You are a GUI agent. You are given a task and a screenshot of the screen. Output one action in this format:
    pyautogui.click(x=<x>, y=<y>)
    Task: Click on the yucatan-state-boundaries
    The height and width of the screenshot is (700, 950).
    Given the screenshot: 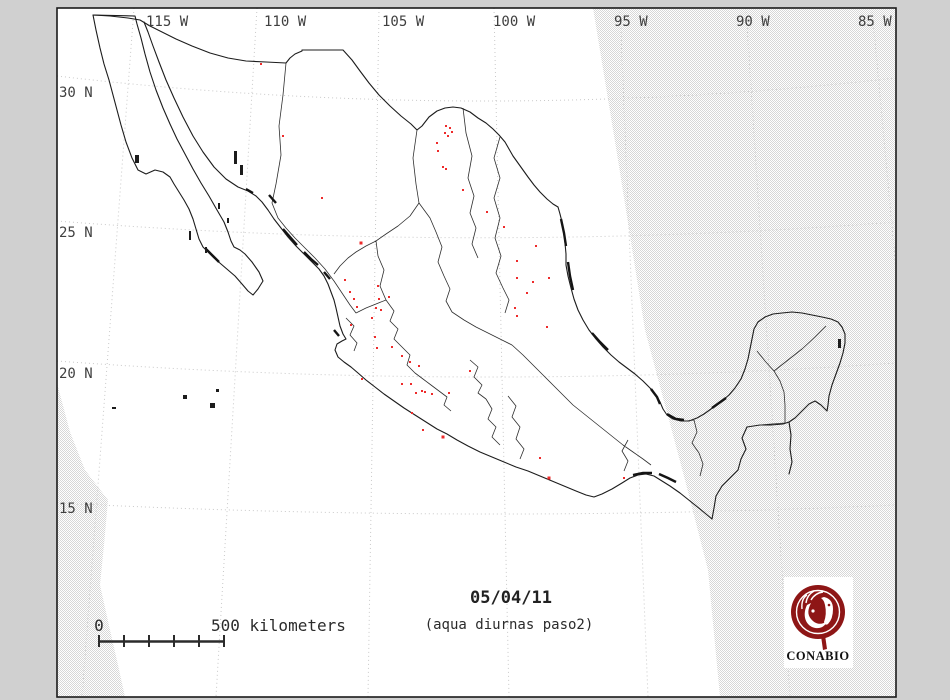 What is the action you would take?
    pyautogui.click(x=756, y=401)
    